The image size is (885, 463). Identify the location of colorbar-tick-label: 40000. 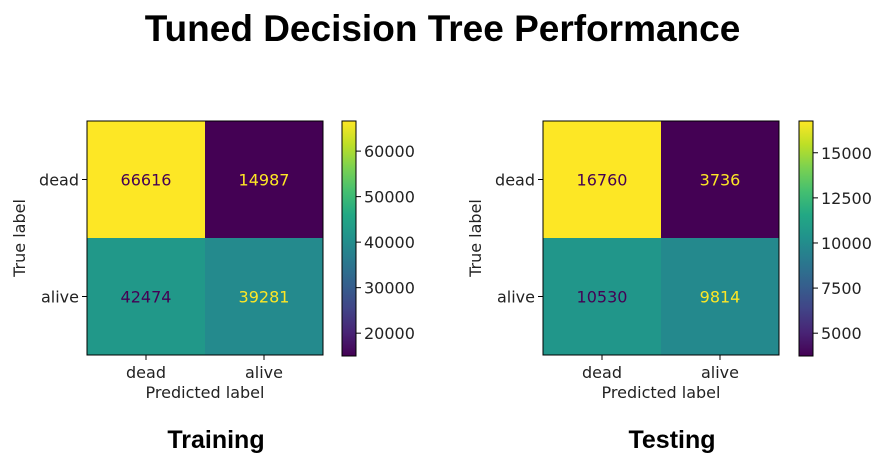
(389, 242).